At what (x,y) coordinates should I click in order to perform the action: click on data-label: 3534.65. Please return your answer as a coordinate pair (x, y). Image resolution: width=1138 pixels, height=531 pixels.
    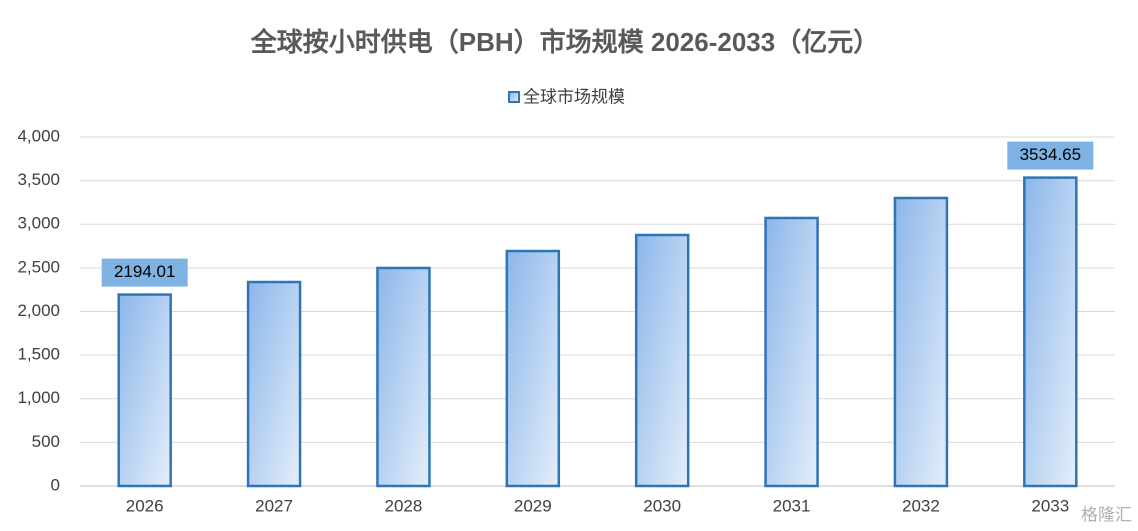
    Looking at the image, I should click on (1050, 154).